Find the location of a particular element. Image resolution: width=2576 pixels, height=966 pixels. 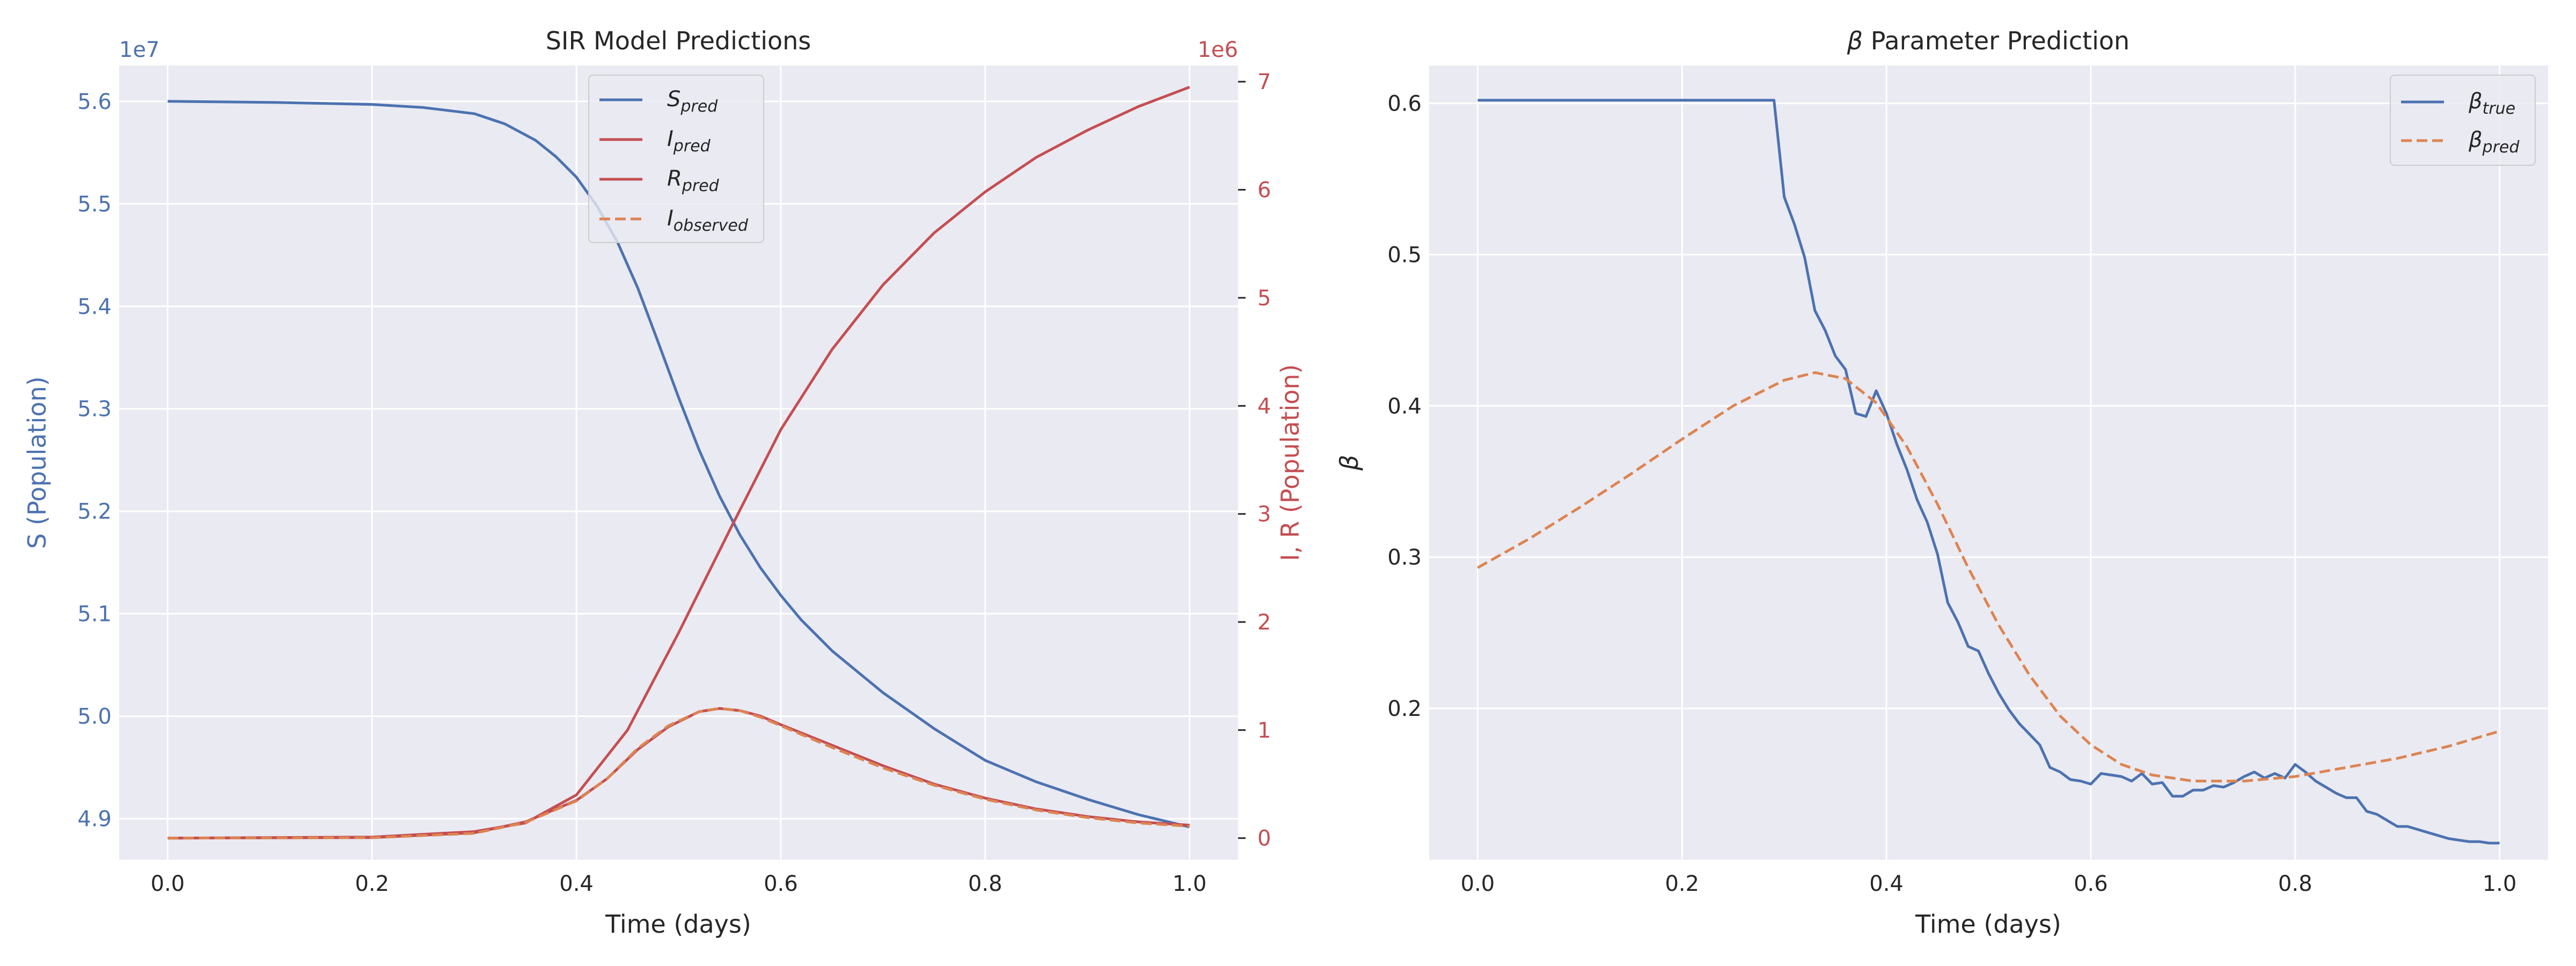

sir-x-tick-label: 0.2 is located at coordinates (372, 884).